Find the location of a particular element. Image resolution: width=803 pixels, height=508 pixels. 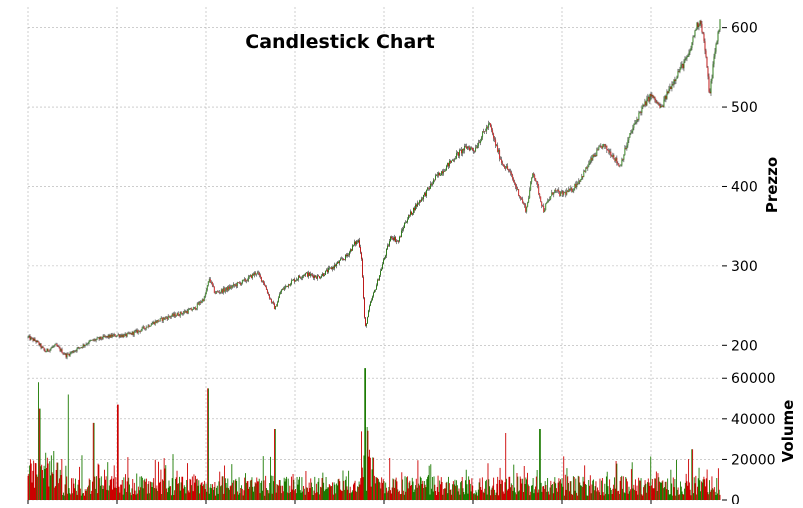

price-tick-label: 400 is located at coordinates (744, 187).